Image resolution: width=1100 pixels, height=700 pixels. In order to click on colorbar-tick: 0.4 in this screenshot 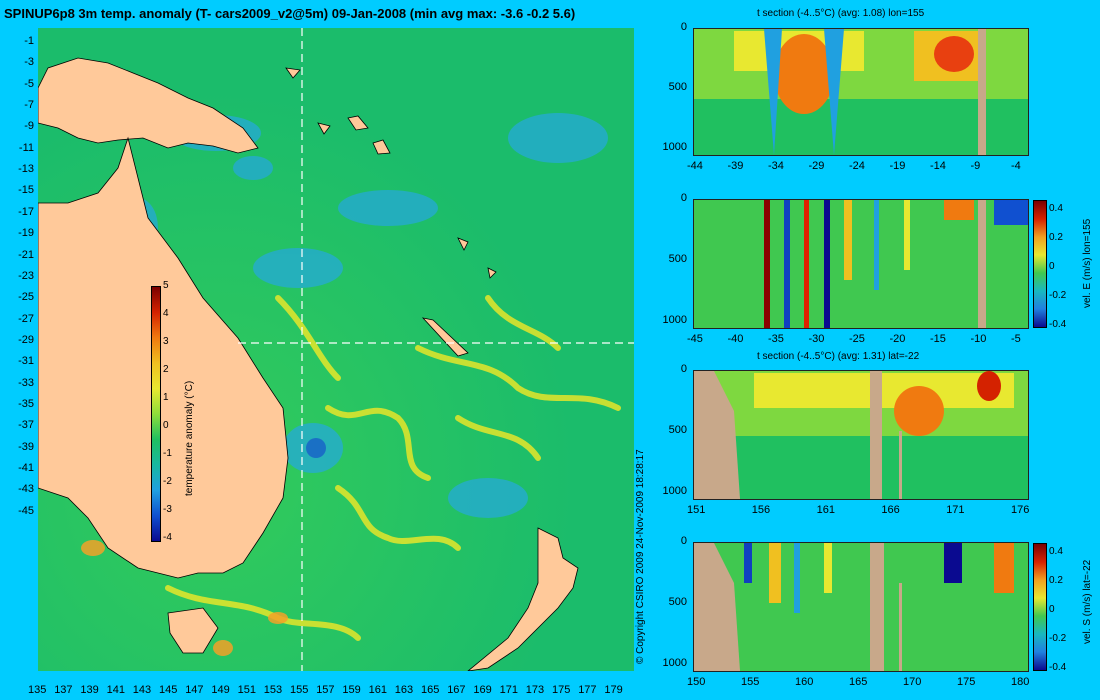, I will do `click(1056, 551)`.